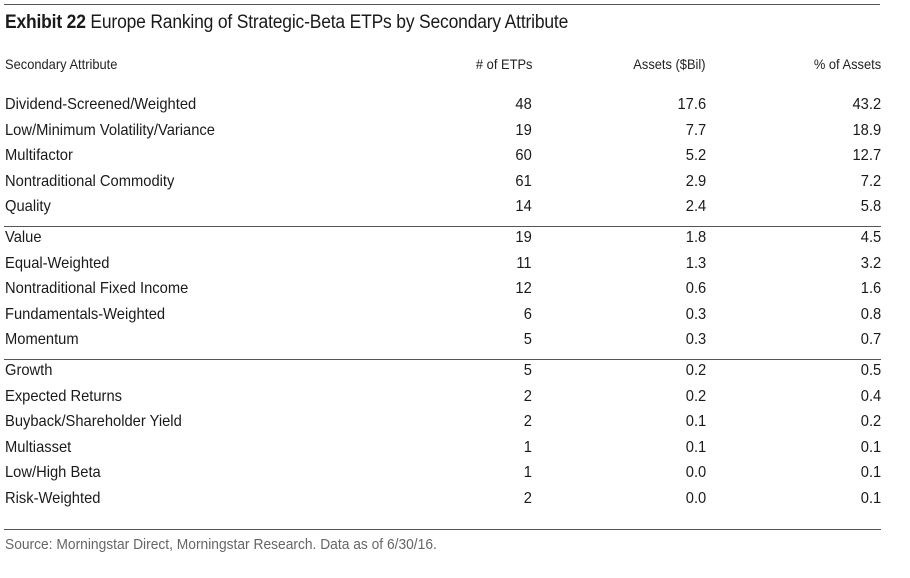 This screenshot has height=578, width=910. I want to click on column-header-assets: Assets ($Bil), so click(669, 64).